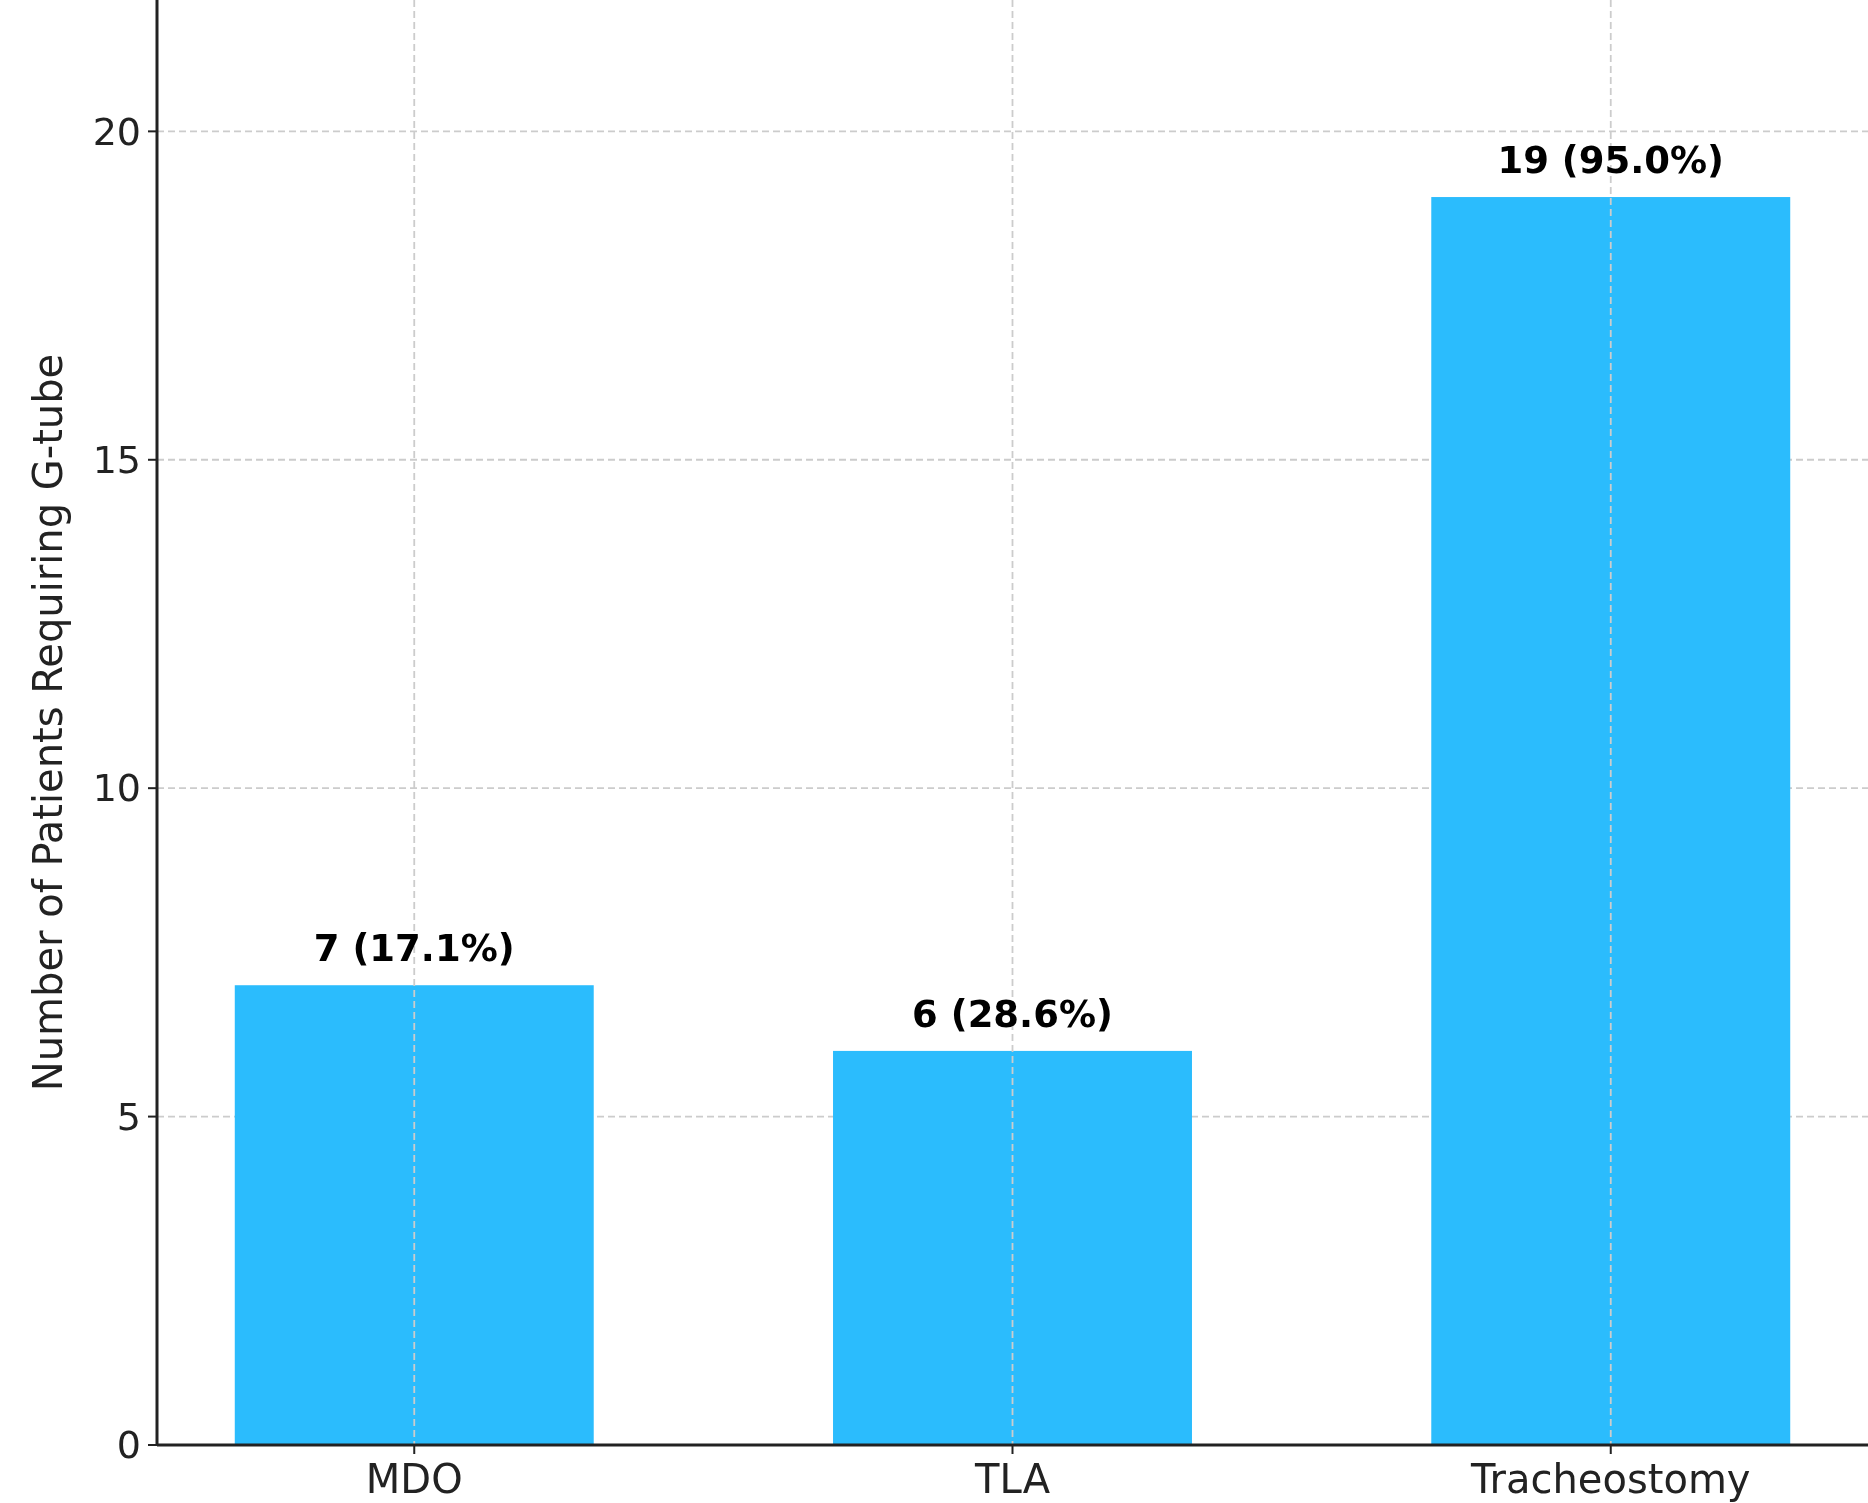 The width and height of the screenshot is (1868, 1503). What do you see at coordinates (1012, 1014) in the screenshot?
I see `data-label: 6 (28.6%)` at bounding box center [1012, 1014].